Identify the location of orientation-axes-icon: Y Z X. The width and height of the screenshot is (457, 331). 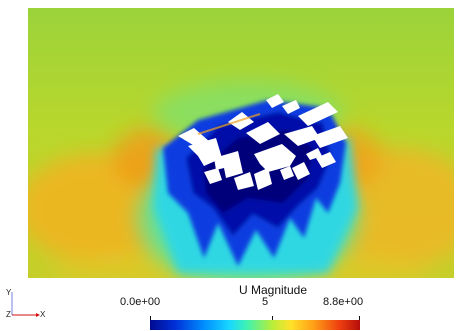
(29, 306).